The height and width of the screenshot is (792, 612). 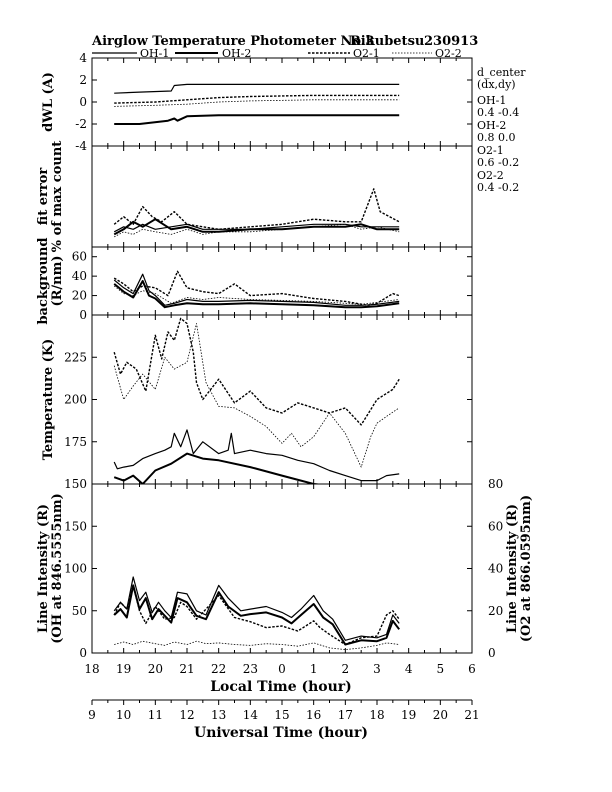 What do you see at coordinates (154, 53) in the screenshot?
I see `legend-label-oh-1: OH-1` at bounding box center [154, 53].